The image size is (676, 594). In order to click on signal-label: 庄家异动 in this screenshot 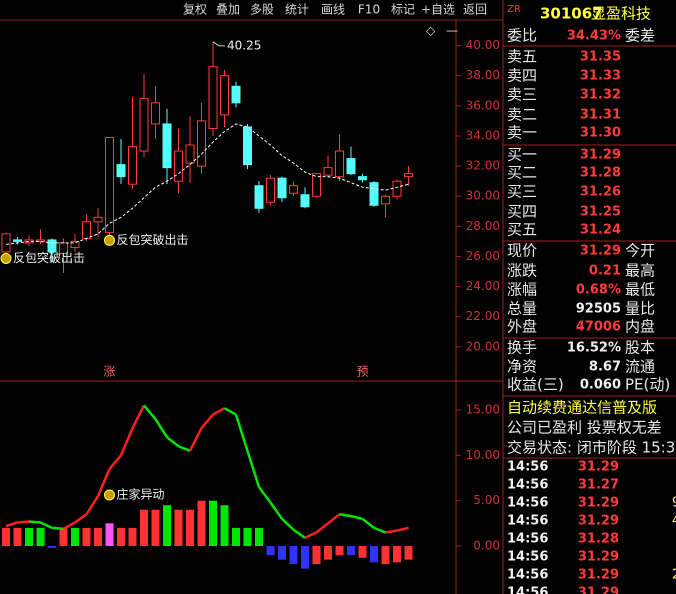, I will do `click(141, 494)`.